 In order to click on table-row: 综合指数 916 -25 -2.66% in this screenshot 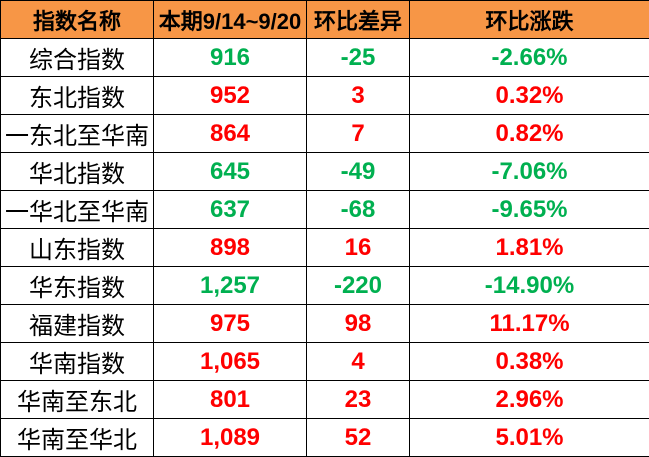, I will do `click(324, 57)`.